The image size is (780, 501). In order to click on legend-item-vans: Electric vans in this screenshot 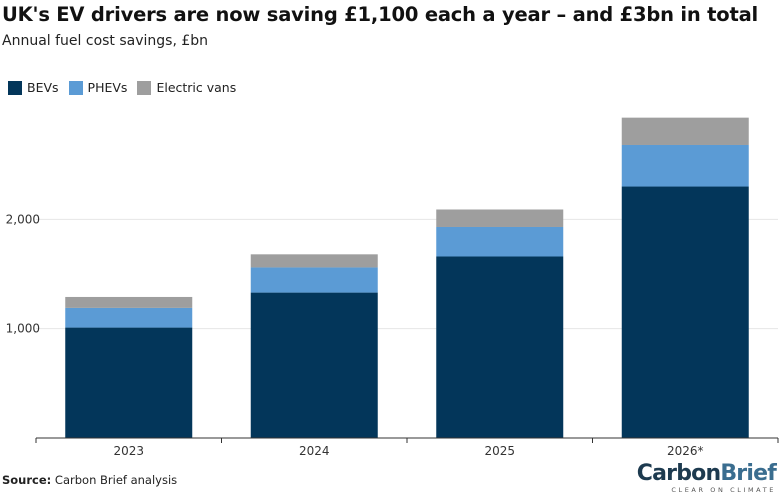, I will do `click(186, 87)`.